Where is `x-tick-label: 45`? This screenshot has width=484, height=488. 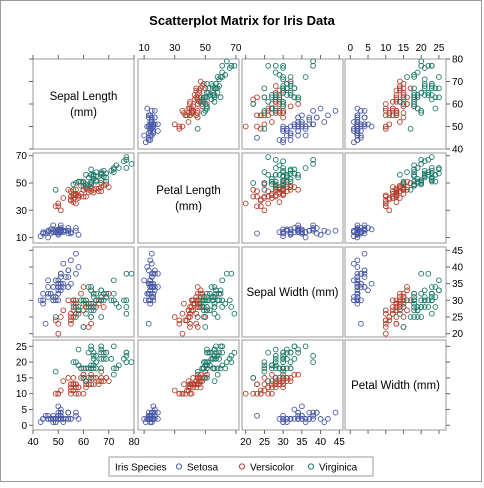 x-tick-label: 45 is located at coordinates (340, 442).